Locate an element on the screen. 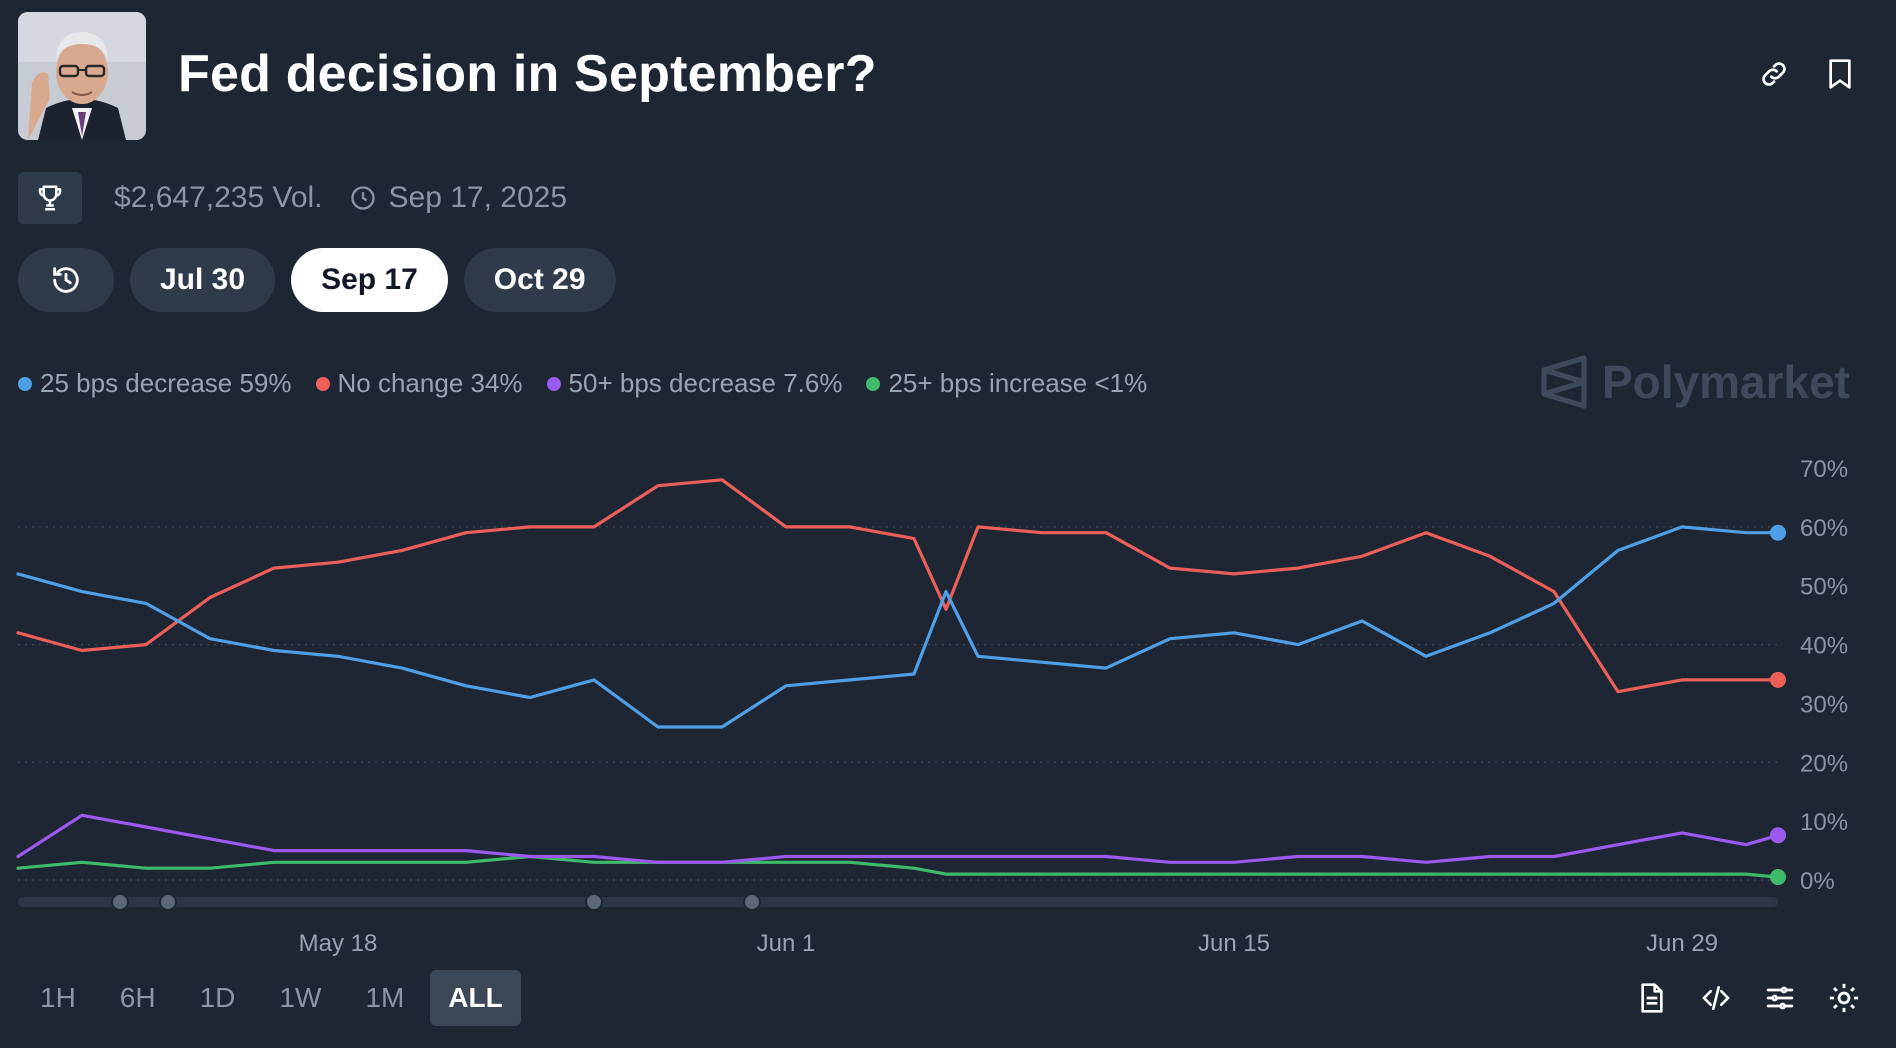  y-tick-label: 40% is located at coordinates (1824, 646).